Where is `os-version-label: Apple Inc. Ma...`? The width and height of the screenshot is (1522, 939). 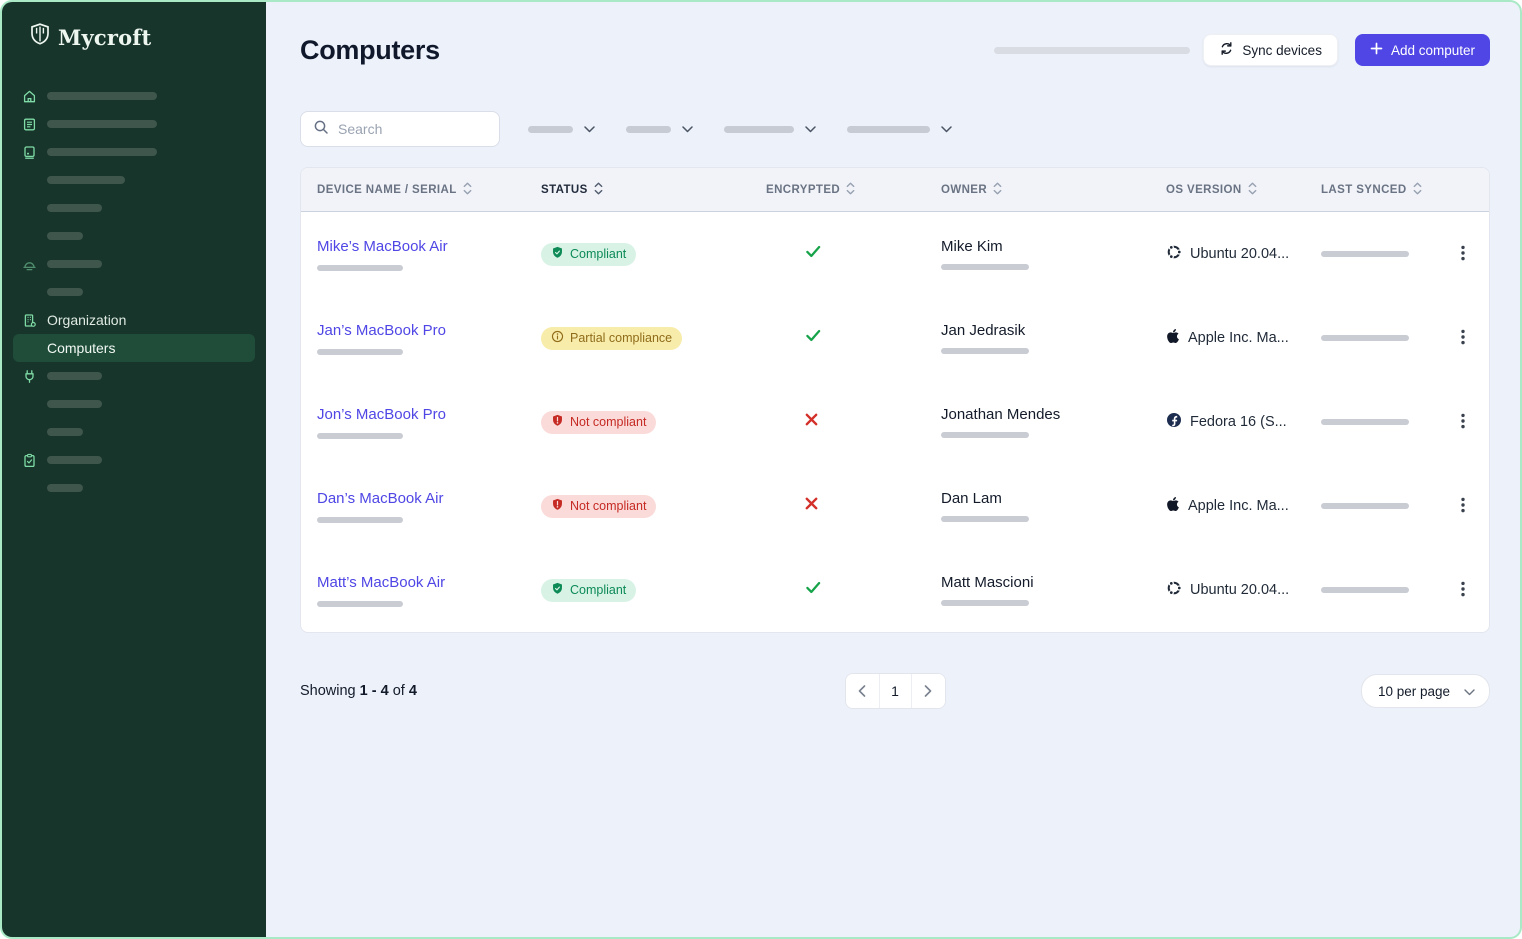 os-version-label: Apple Inc. Ma... is located at coordinates (1238, 338).